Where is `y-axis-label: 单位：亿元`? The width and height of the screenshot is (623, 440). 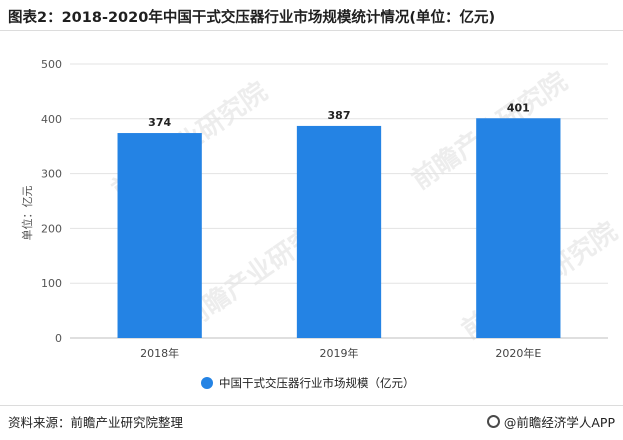
y-axis-label: 单位：亿元 is located at coordinates (27, 213).